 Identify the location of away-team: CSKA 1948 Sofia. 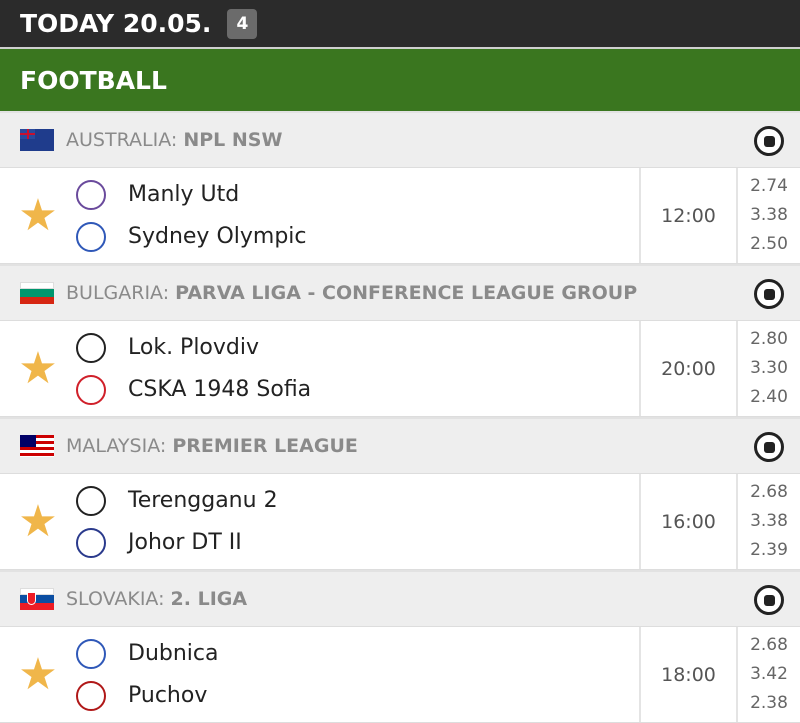
(220, 389).